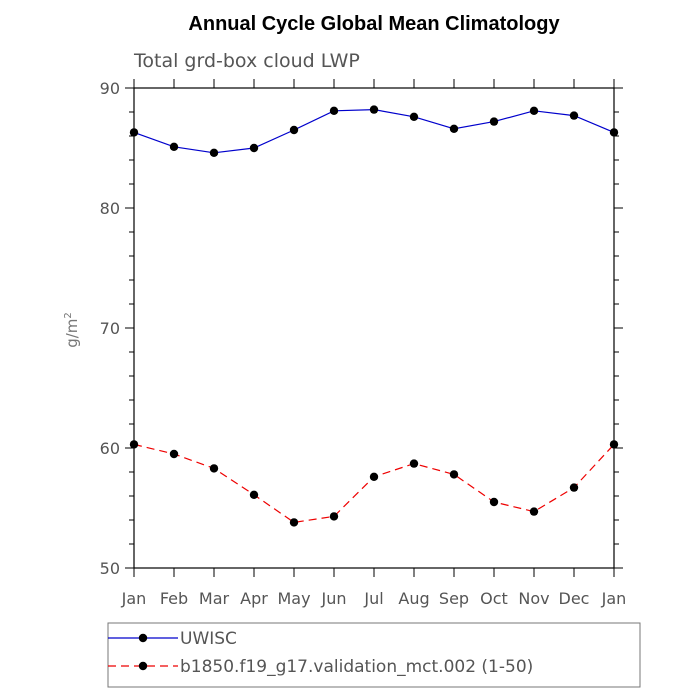 This screenshot has height=700, width=700. Describe the element at coordinates (533, 598) in the screenshot. I see `x-tick-label: Nov` at that location.